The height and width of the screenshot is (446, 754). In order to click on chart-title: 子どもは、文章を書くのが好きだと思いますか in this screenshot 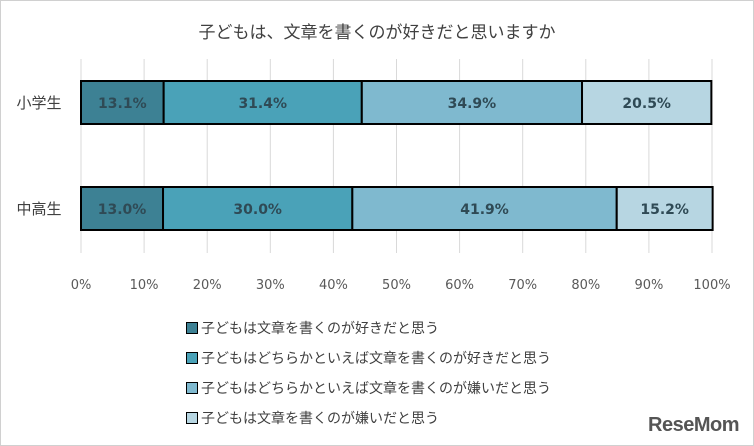, I will do `click(377, 33)`.